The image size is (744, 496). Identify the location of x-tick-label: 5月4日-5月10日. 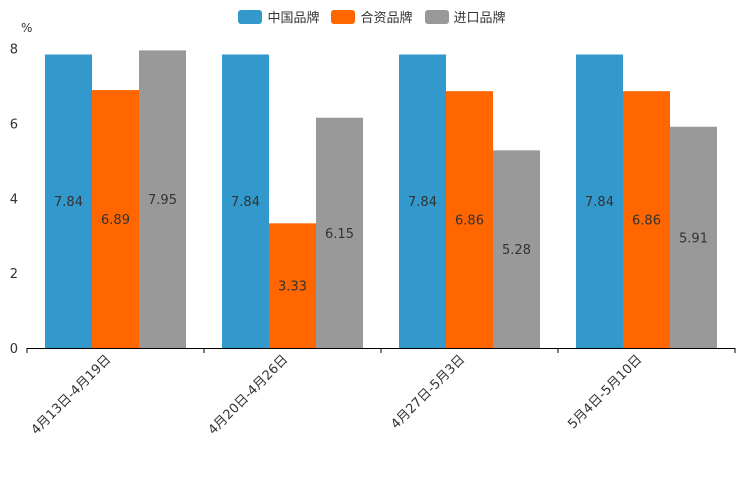
(605, 392).